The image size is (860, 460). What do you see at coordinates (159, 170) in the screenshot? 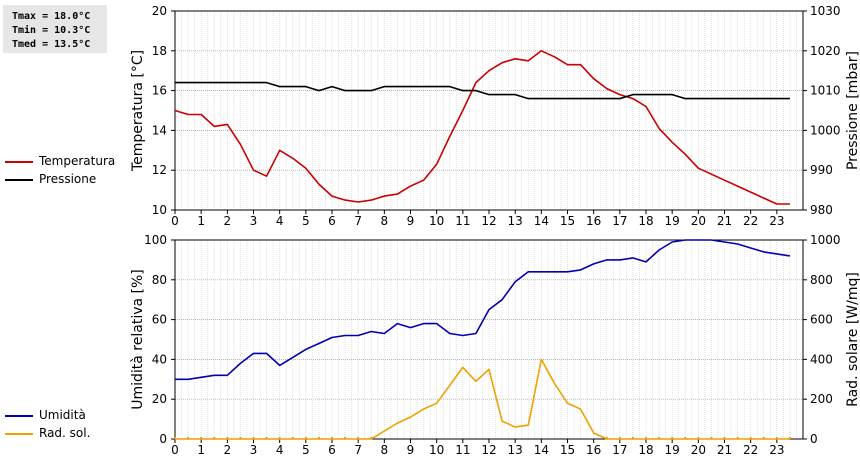
I see `top-ytick-label: 12` at bounding box center [159, 170].